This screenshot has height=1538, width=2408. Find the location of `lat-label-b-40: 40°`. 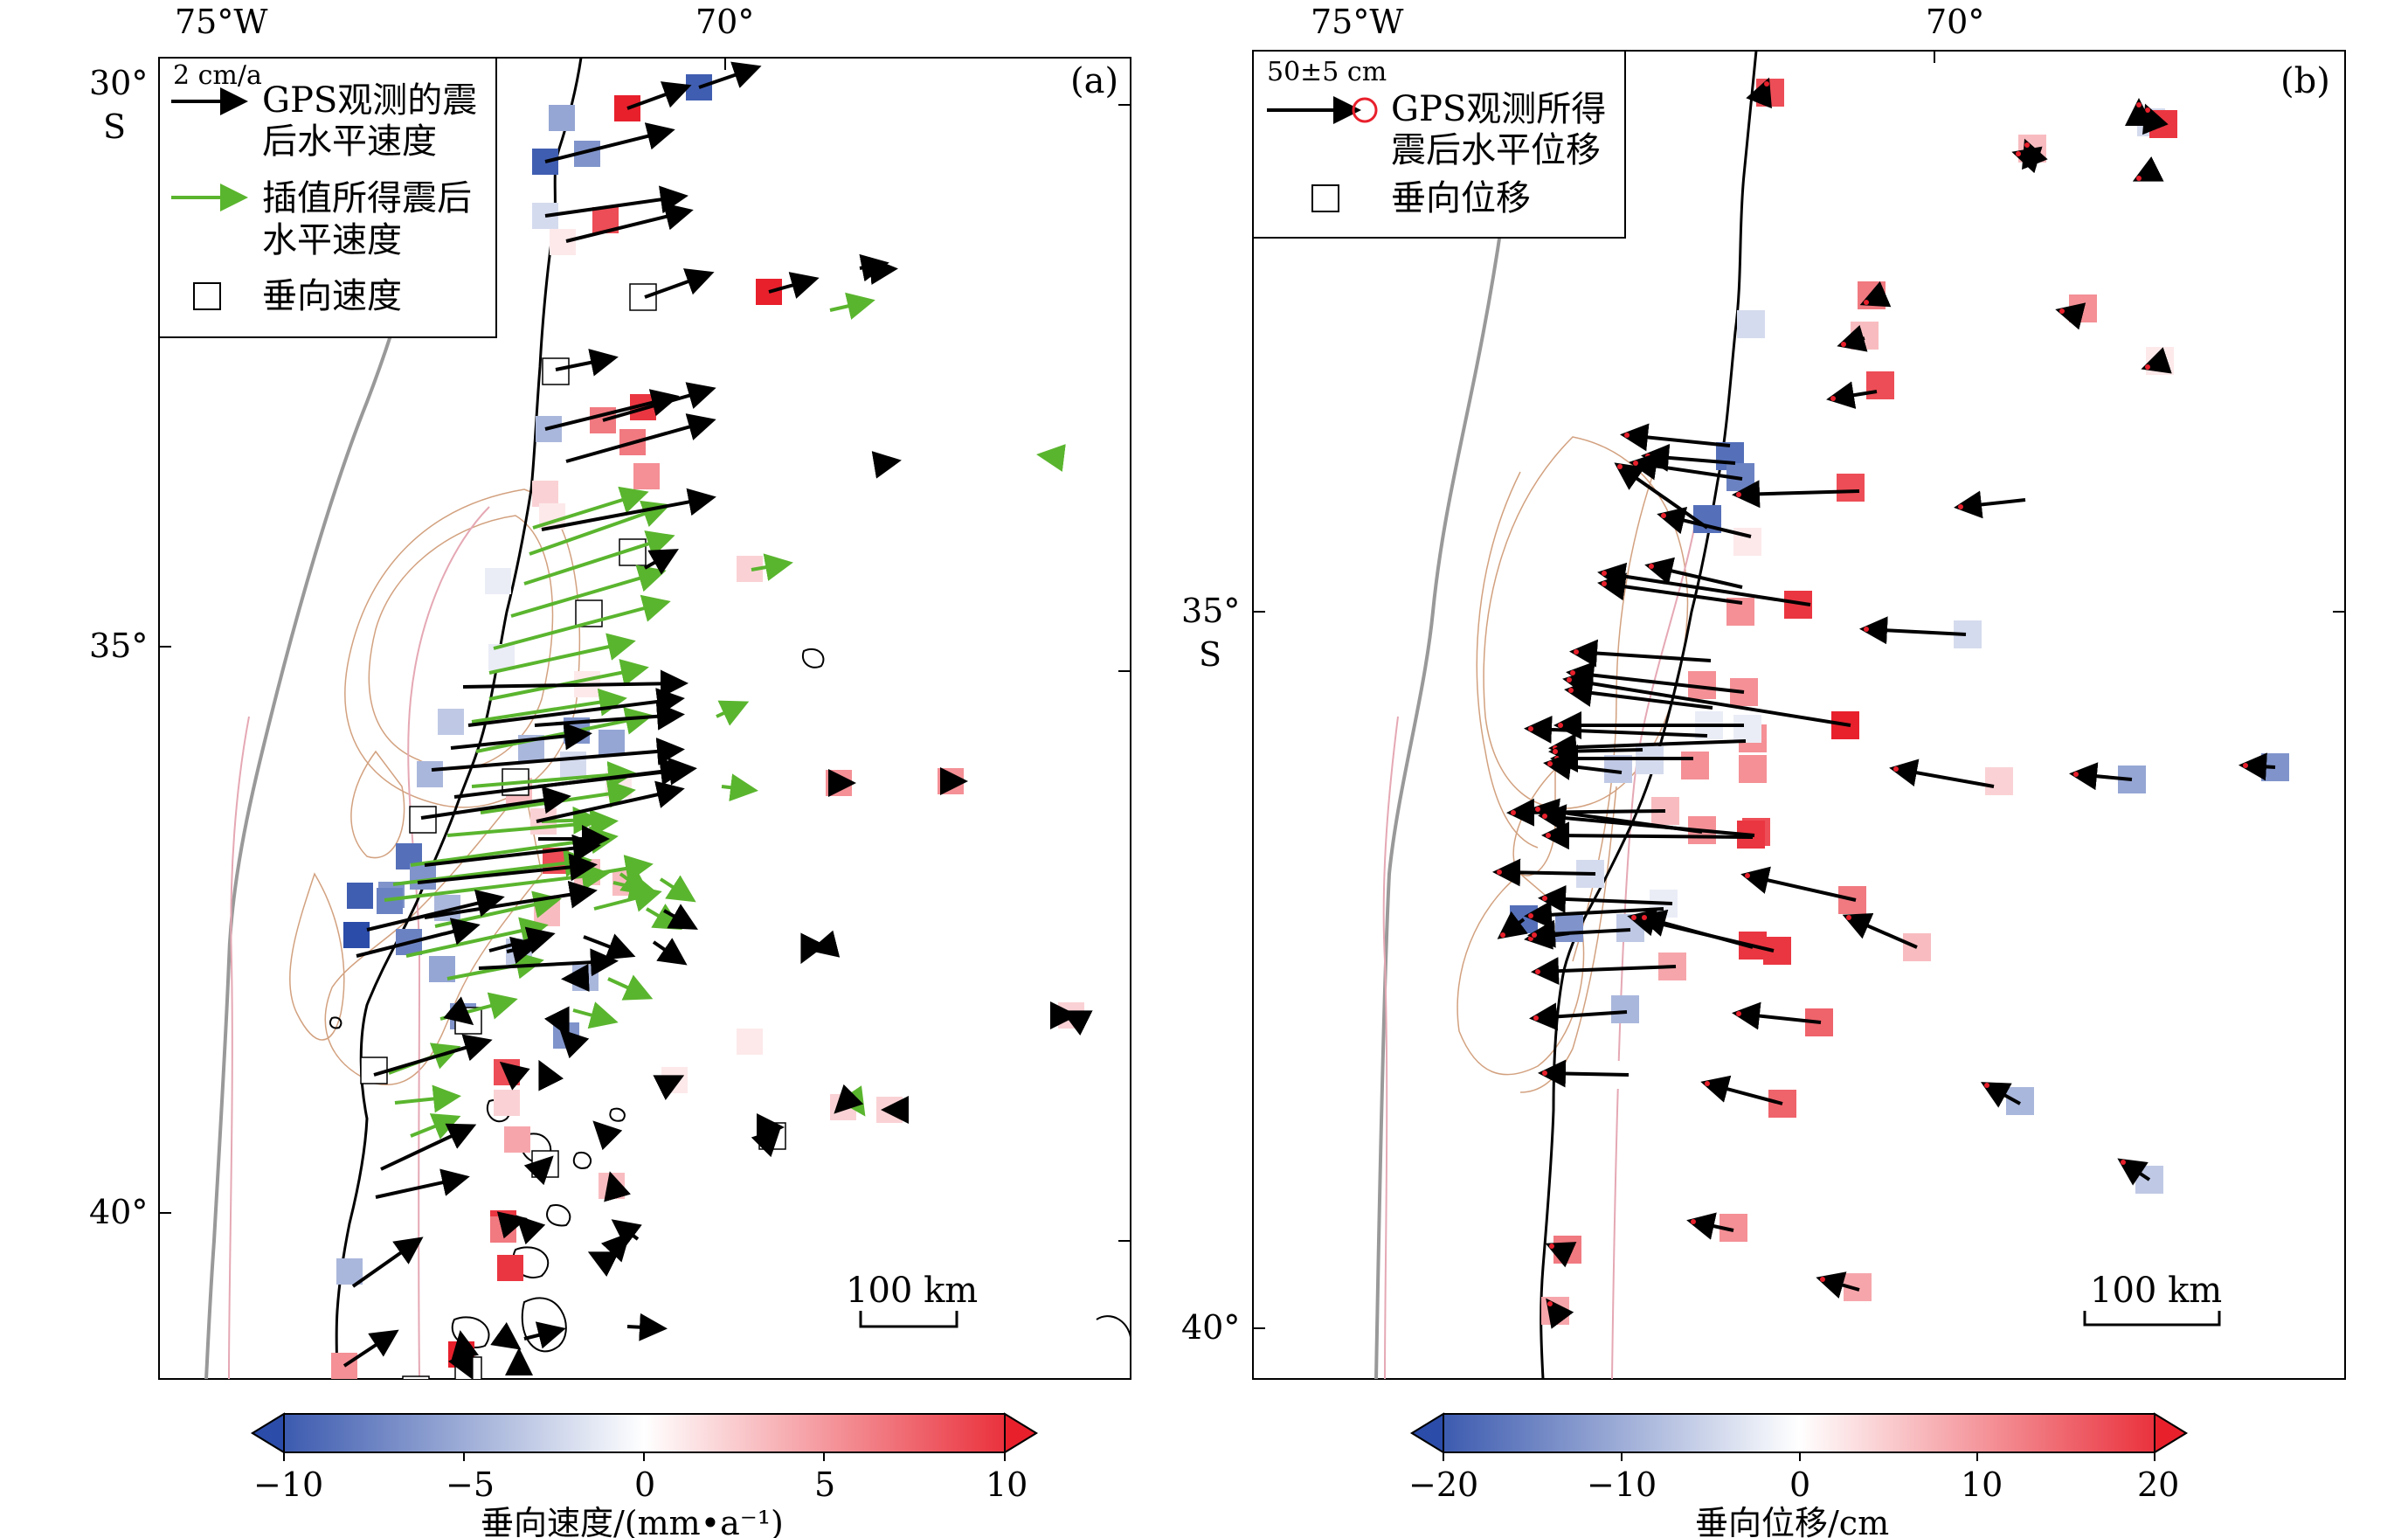

lat-label-b-40: 40° is located at coordinates (1210, 1327).